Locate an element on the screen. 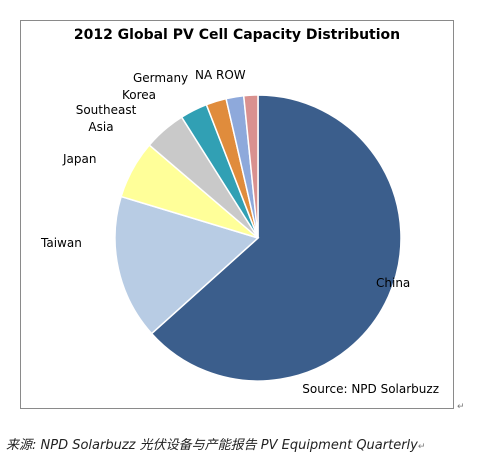  pie-slice-taiwan is located at coordinates (187, 265).